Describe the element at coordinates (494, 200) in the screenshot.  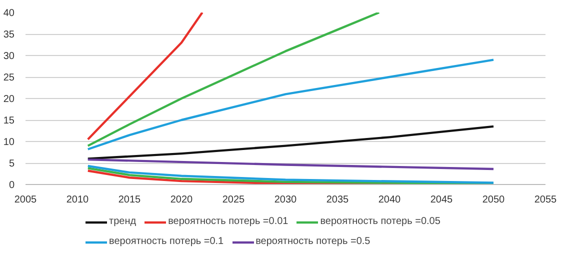
I see `x-tick-label: 2050` at that location.